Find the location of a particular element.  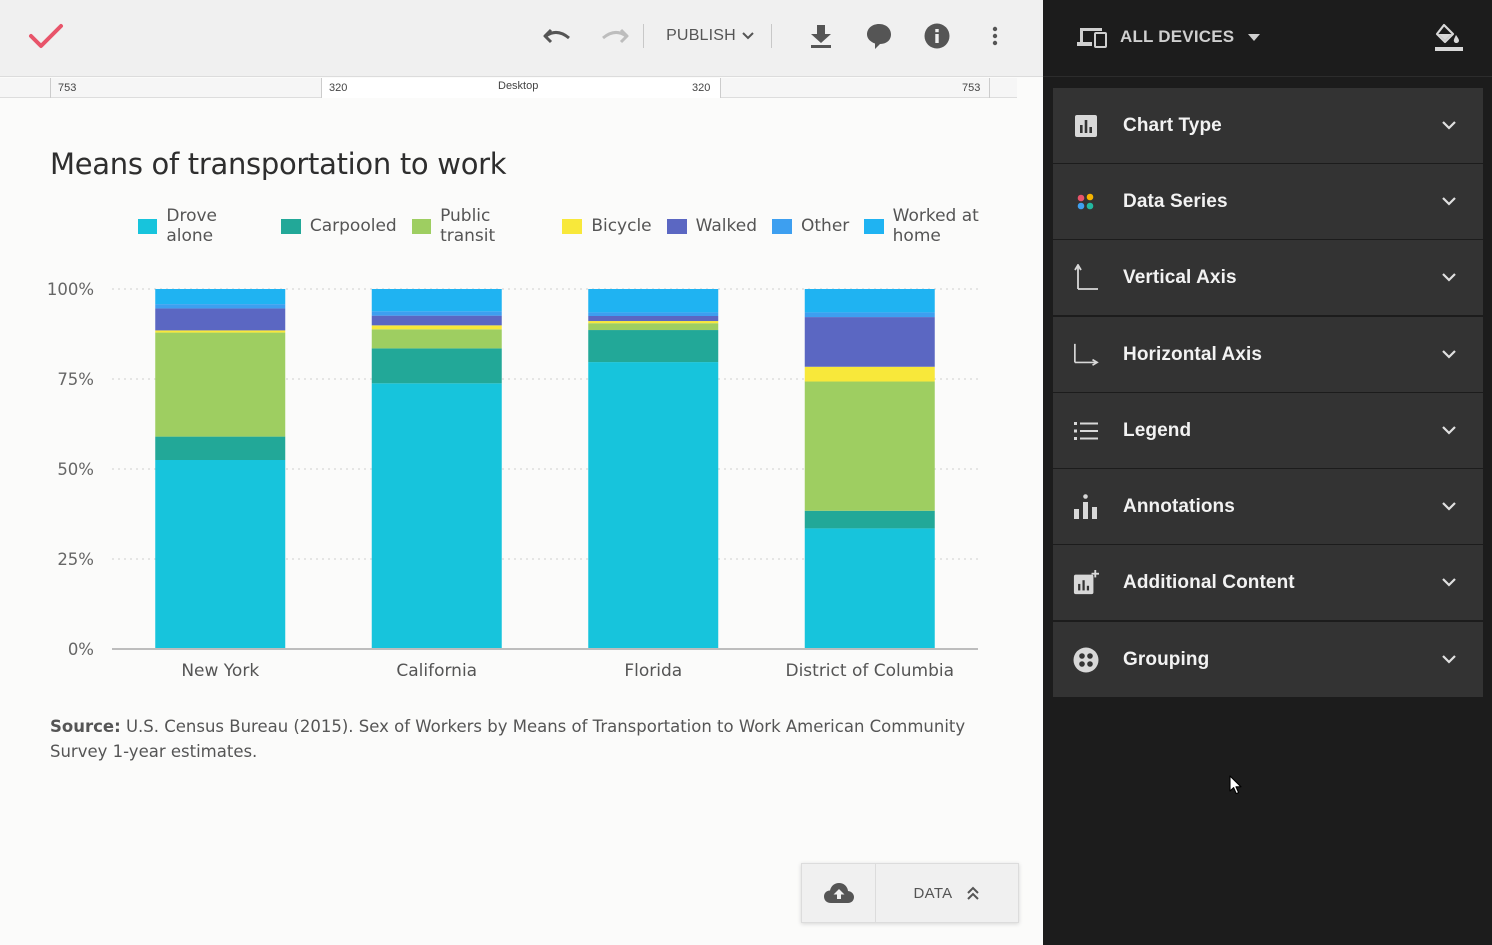

legend-item: Carpooled is located at coordinates (338, 226).